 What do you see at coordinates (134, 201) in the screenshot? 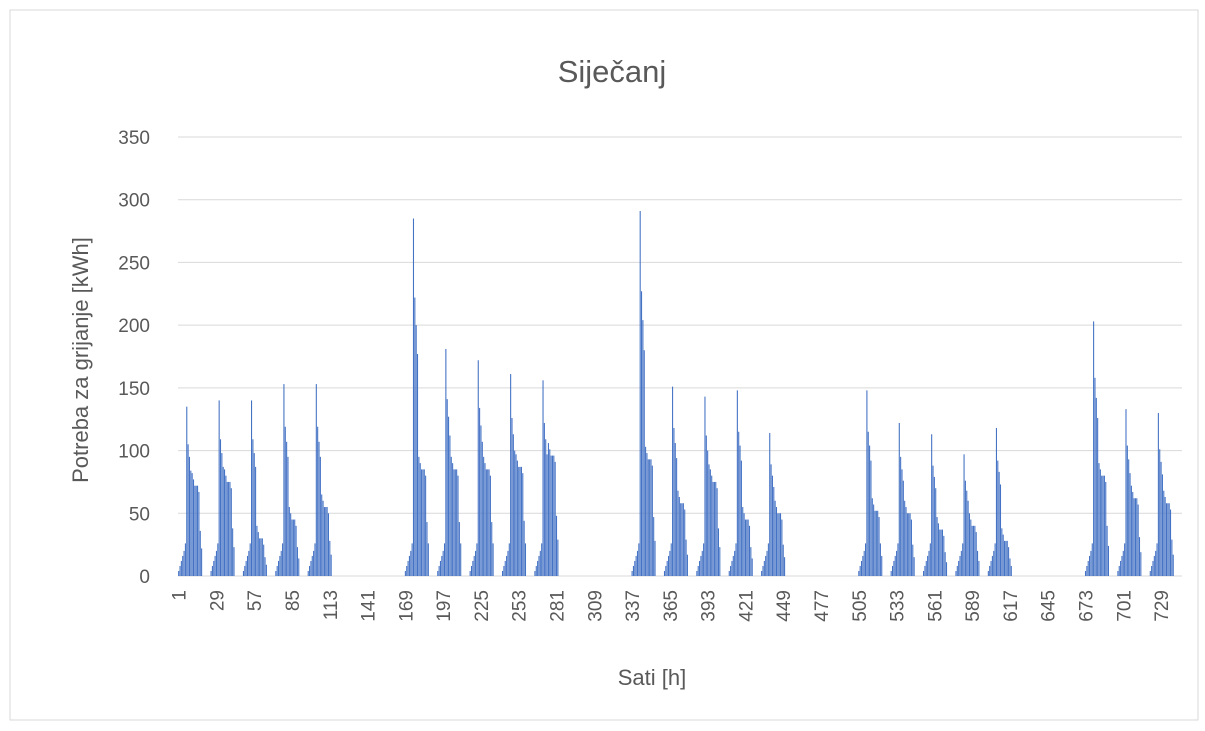
I see `y-tick-label: 300` at bounding box center [134, 201].